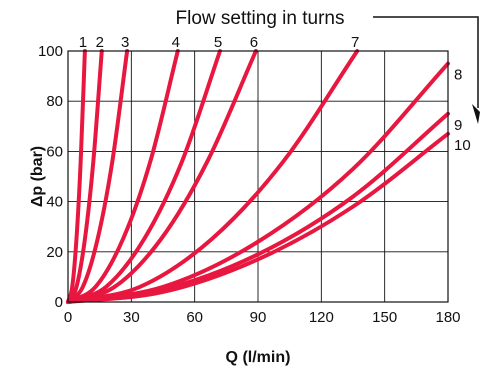 This screenshot has width=480, height=373. Describe the element at coordinates (54, 151) in the screenshot. I see `y-tick-label: 60` at that location.